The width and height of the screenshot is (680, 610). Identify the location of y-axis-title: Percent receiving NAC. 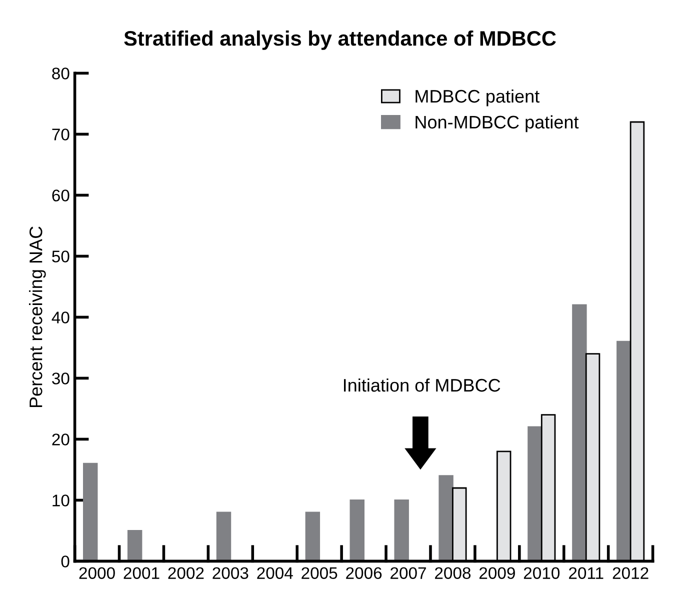
(37, 317).